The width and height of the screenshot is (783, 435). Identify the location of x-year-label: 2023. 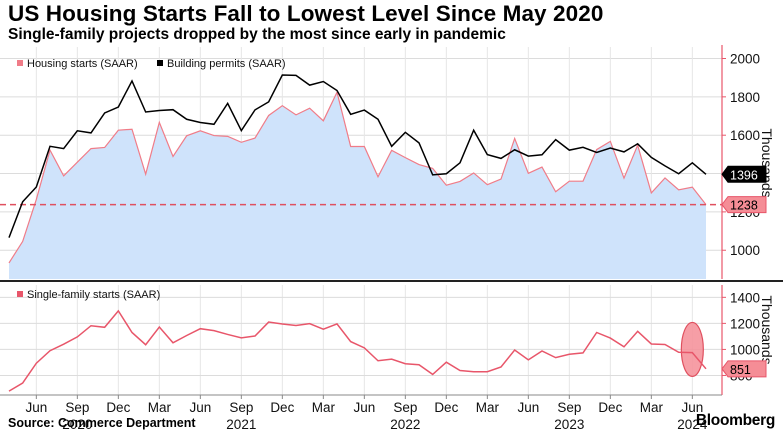
(569, 424).